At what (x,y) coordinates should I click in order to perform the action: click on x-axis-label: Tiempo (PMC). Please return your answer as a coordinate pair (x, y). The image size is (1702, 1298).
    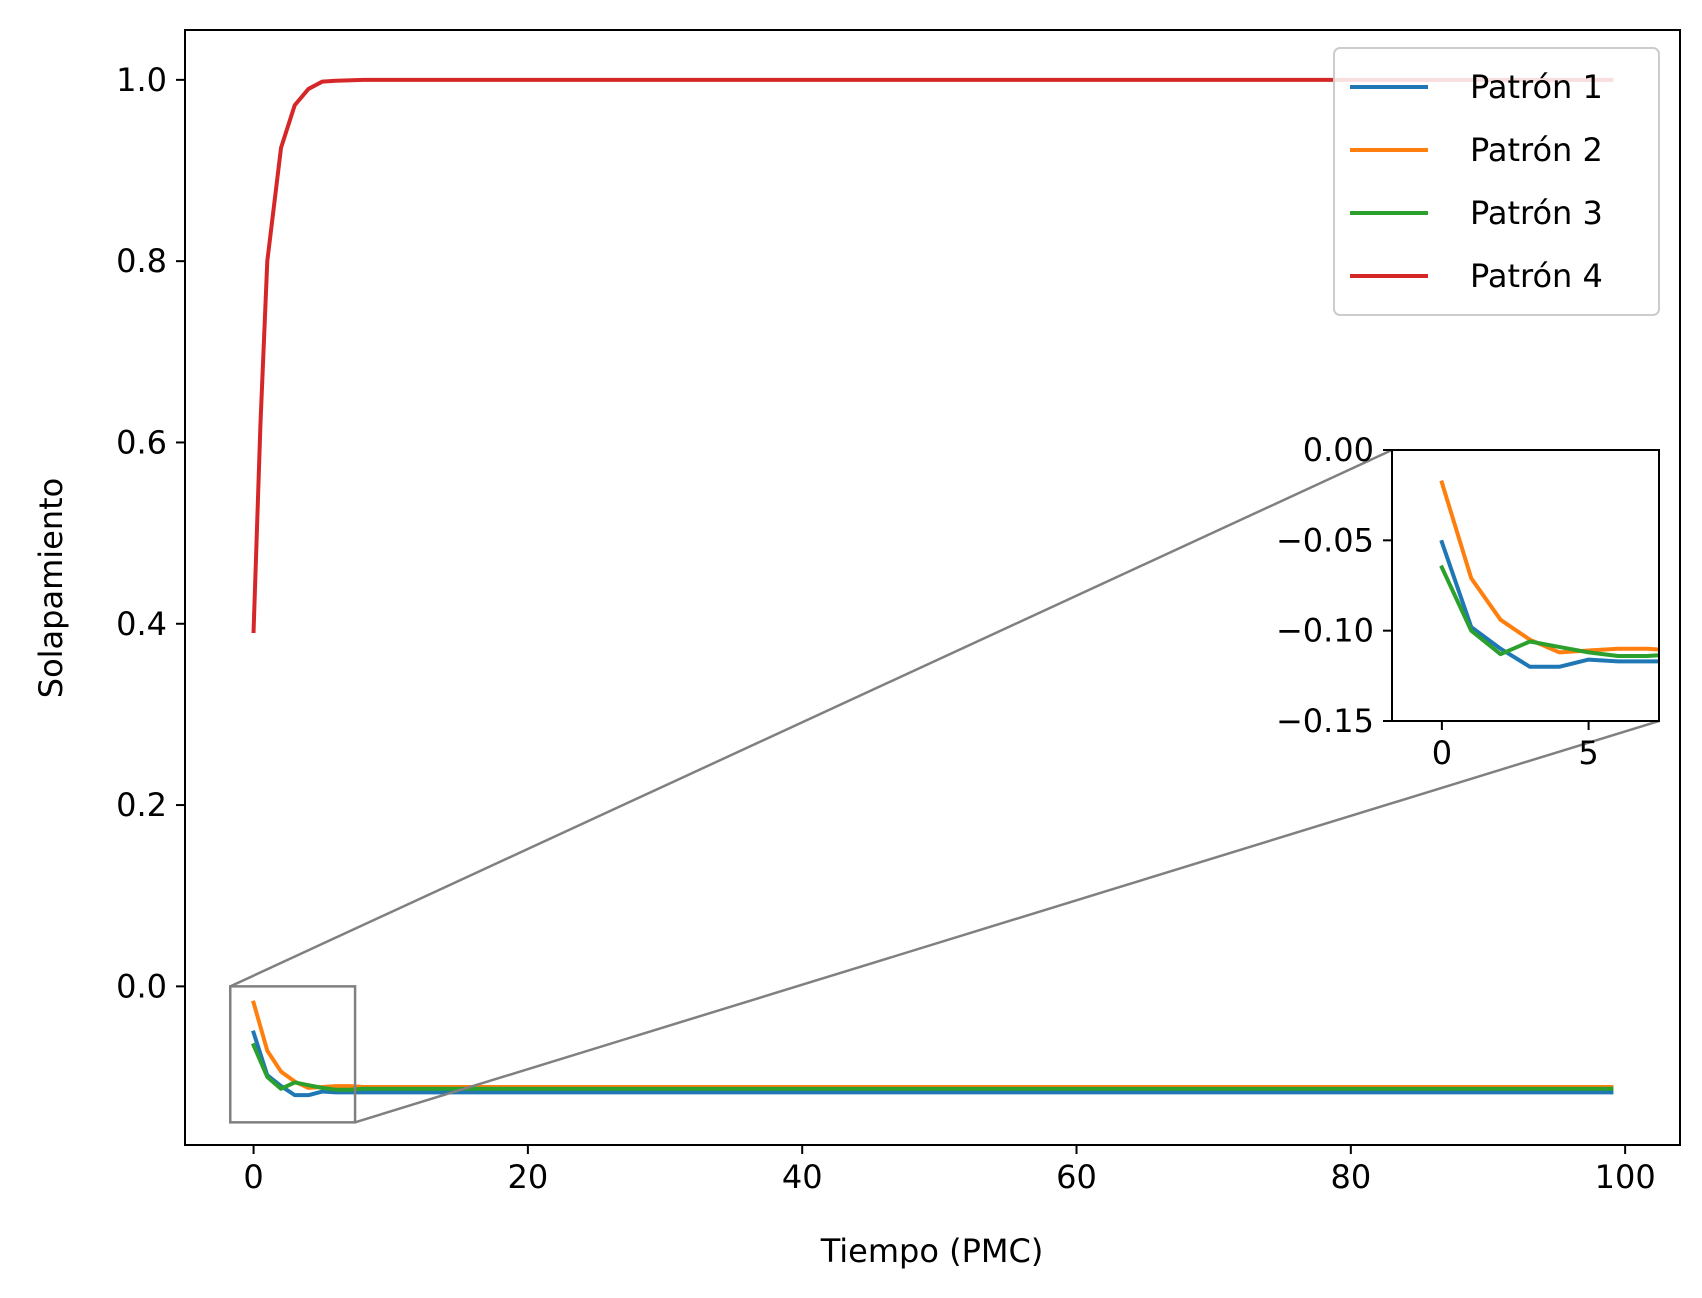
    Looking at the image, I should click on (932, 1251).